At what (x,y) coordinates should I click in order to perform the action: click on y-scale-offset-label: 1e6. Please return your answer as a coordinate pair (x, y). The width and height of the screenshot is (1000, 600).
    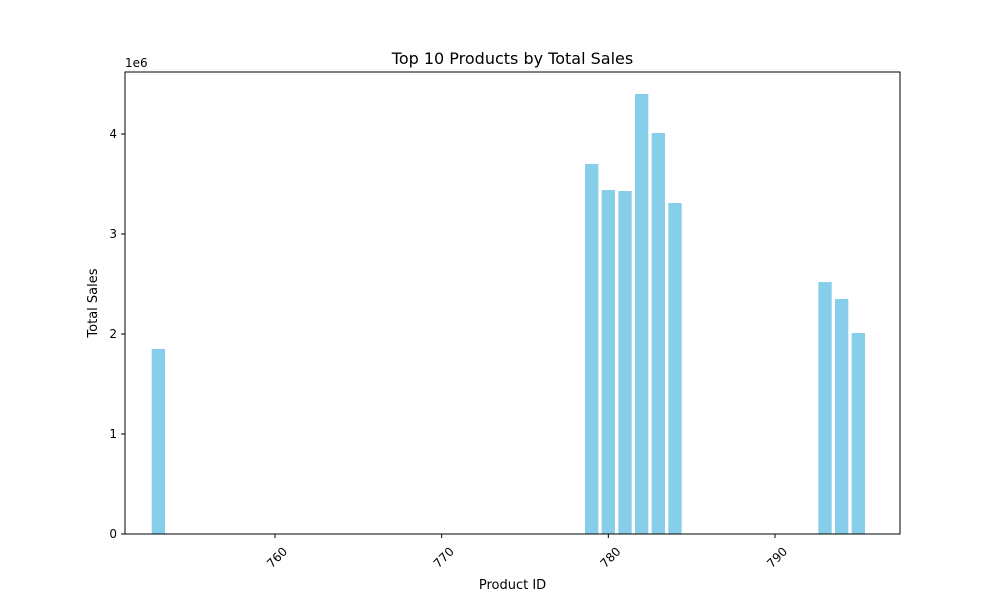
    Looking at the image, I should click on (136, 63).